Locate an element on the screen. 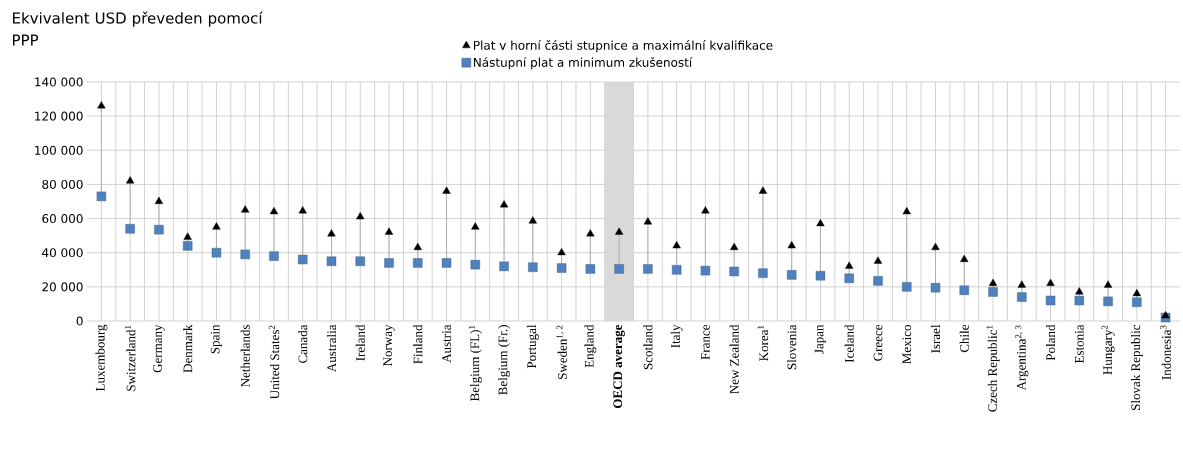  x-tick-label: Slovak Republic is located at coordinates (1136, 367).